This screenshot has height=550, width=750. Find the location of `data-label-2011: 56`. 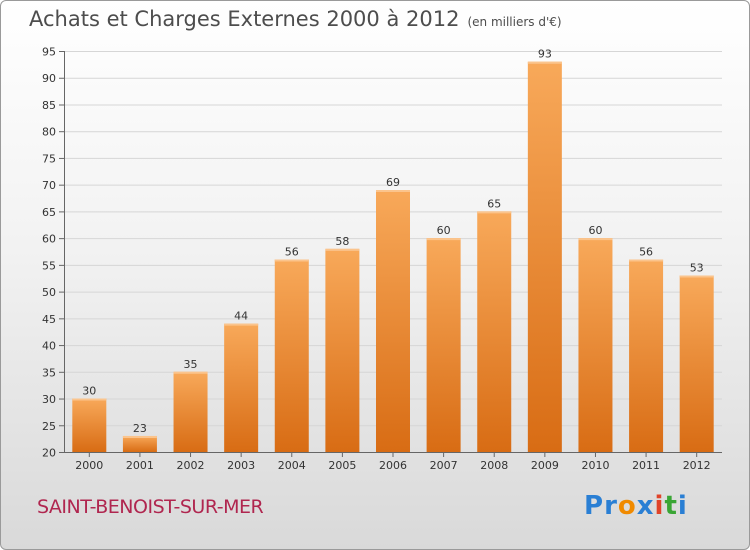

data-label-2011: 56 is located at coordinates (646, 252).